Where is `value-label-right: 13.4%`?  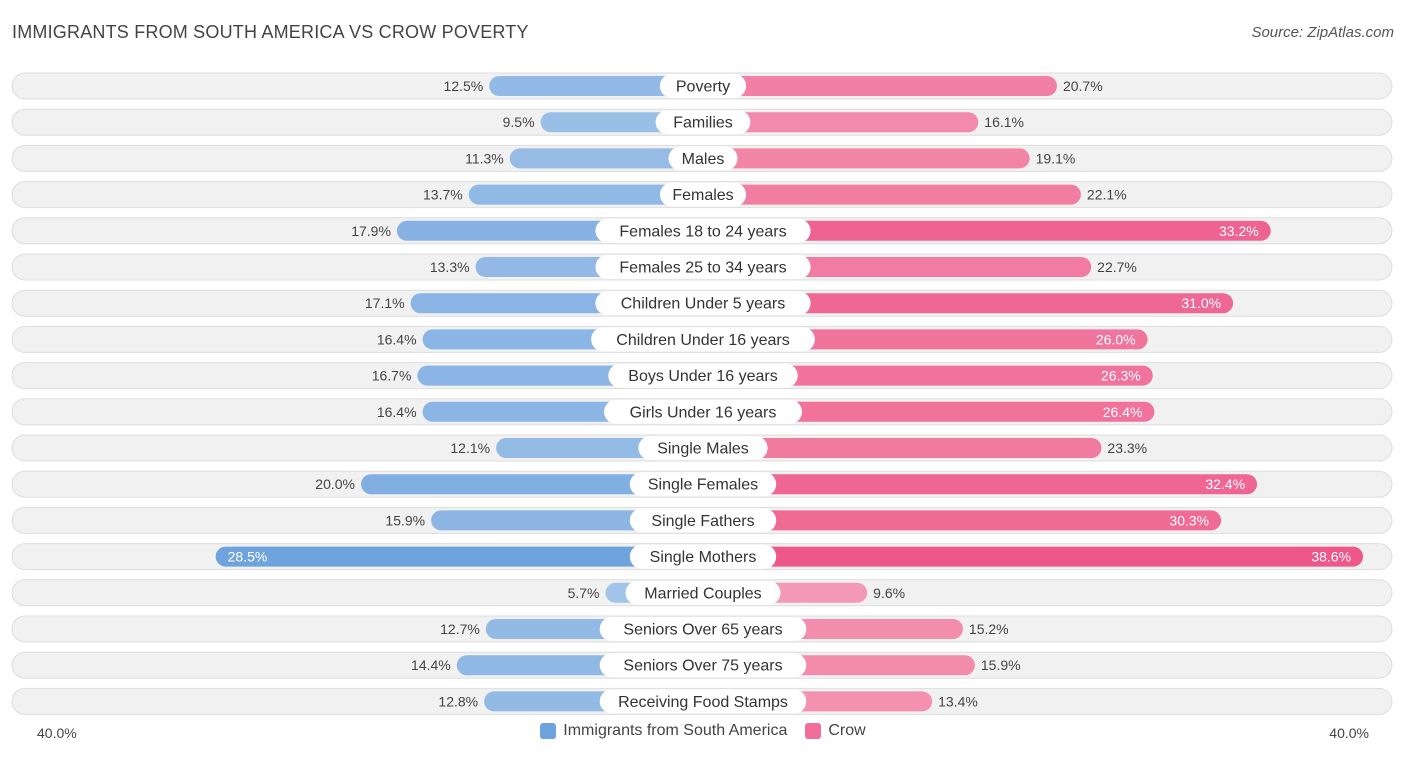
value-label-right: 13.4% is located at coordinates (958, 701).